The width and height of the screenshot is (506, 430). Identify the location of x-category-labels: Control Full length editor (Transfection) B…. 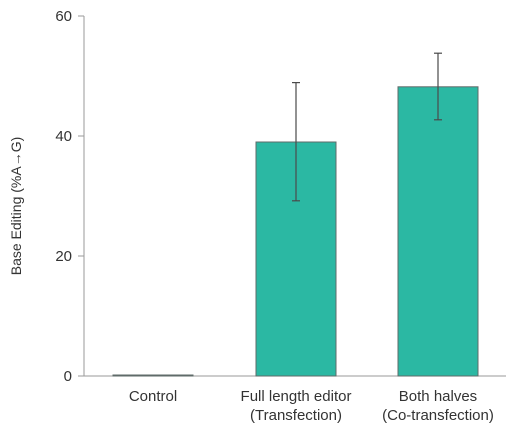
(311, 406).